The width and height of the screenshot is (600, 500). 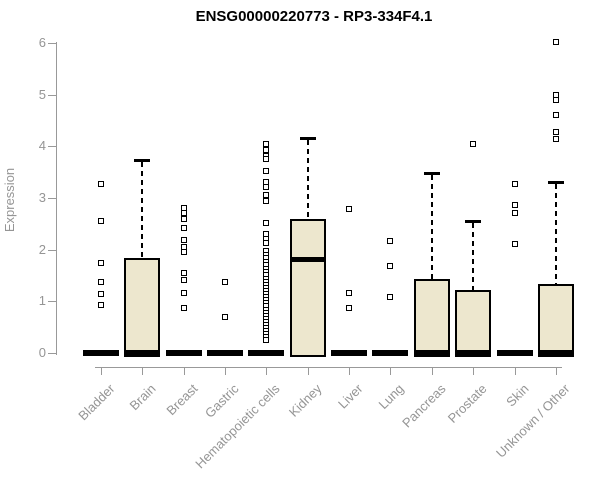 I want to click on y-axis-line, so click(x=56, y=198).